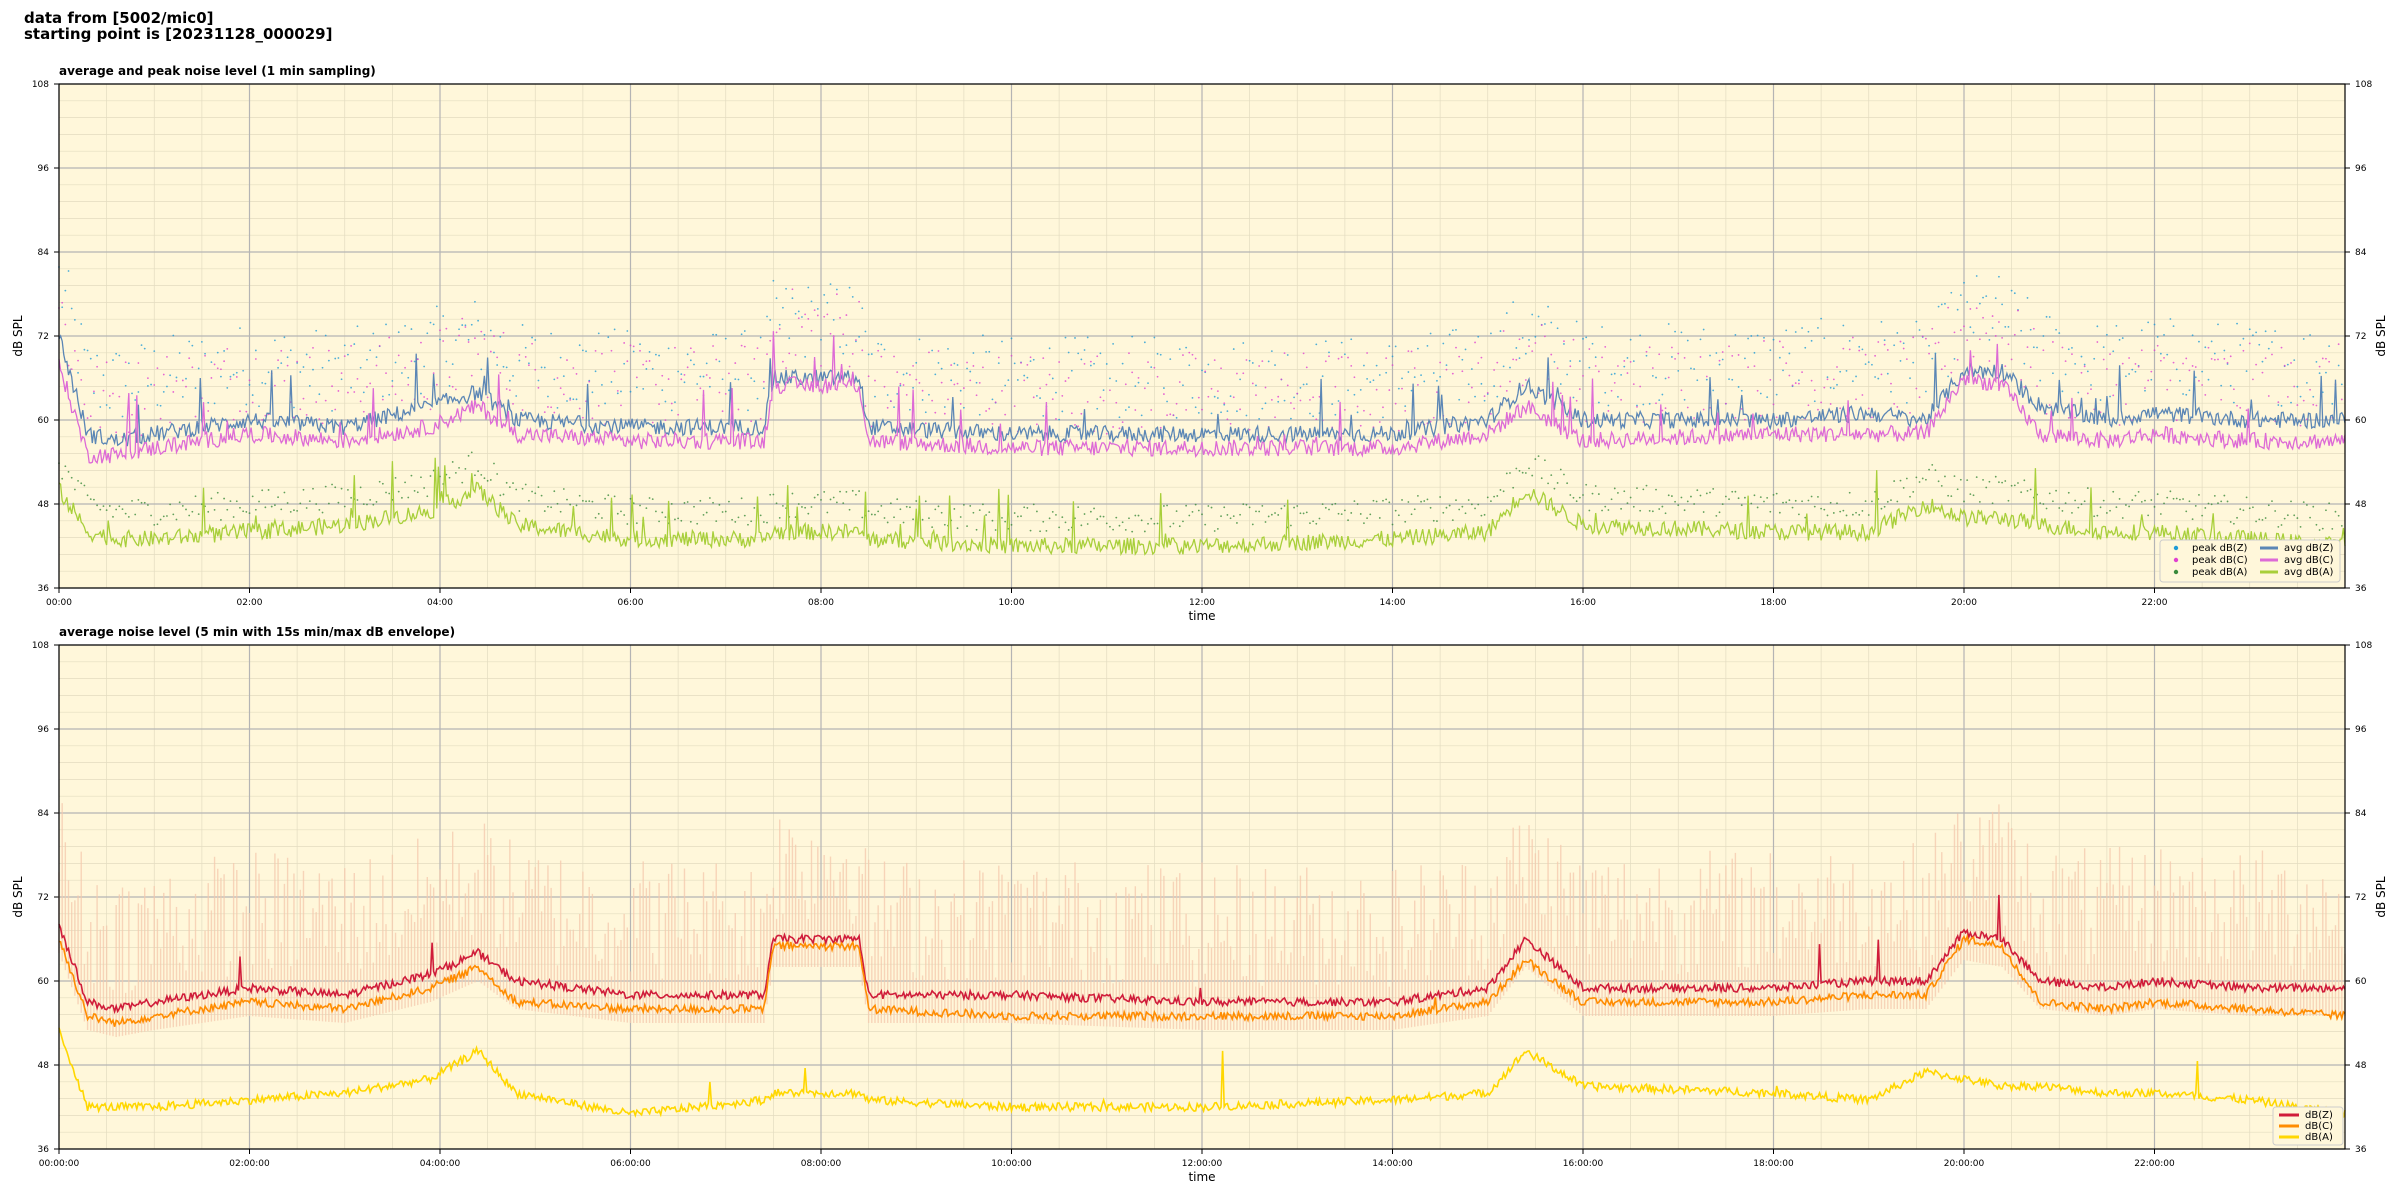 The height and width of the screenshot is (1200, 2400). Describe the element at coordinates (2361, 421) in the screenshot. I see `y-tick-label-right: 60` at that location.